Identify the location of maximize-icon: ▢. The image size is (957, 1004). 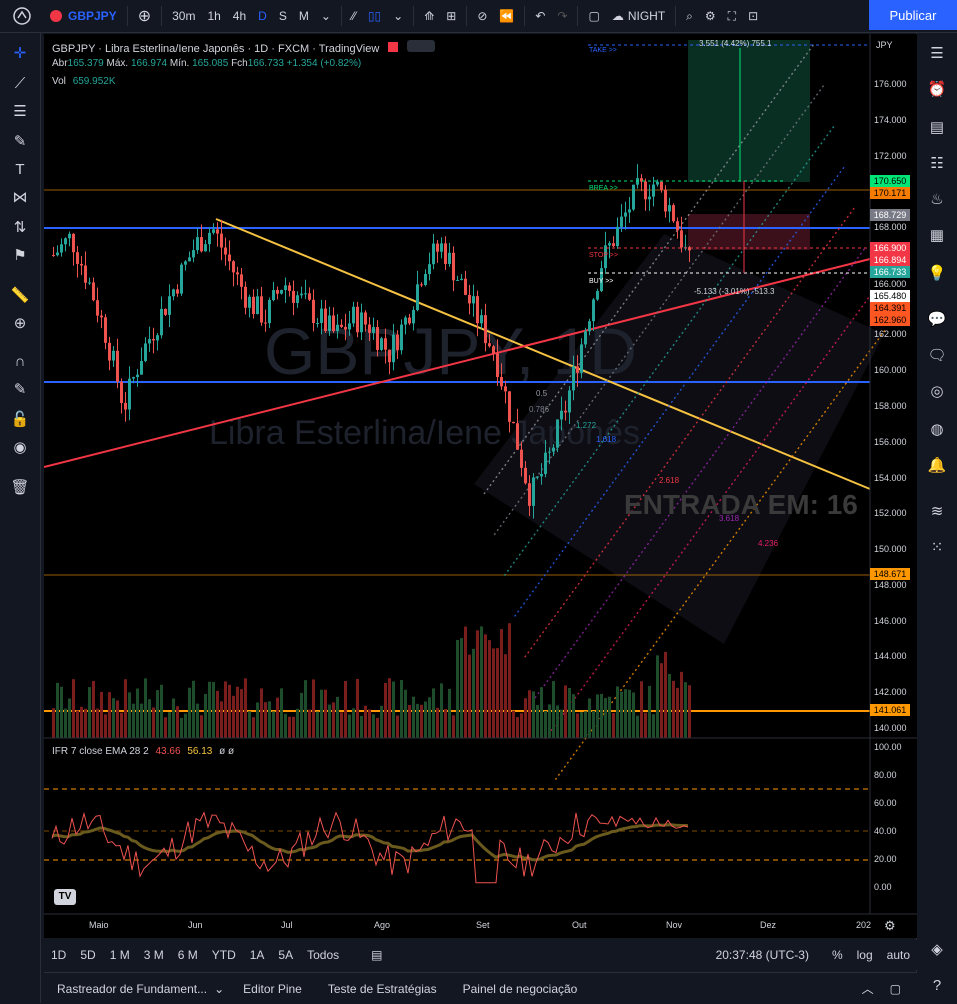
(895, 988).